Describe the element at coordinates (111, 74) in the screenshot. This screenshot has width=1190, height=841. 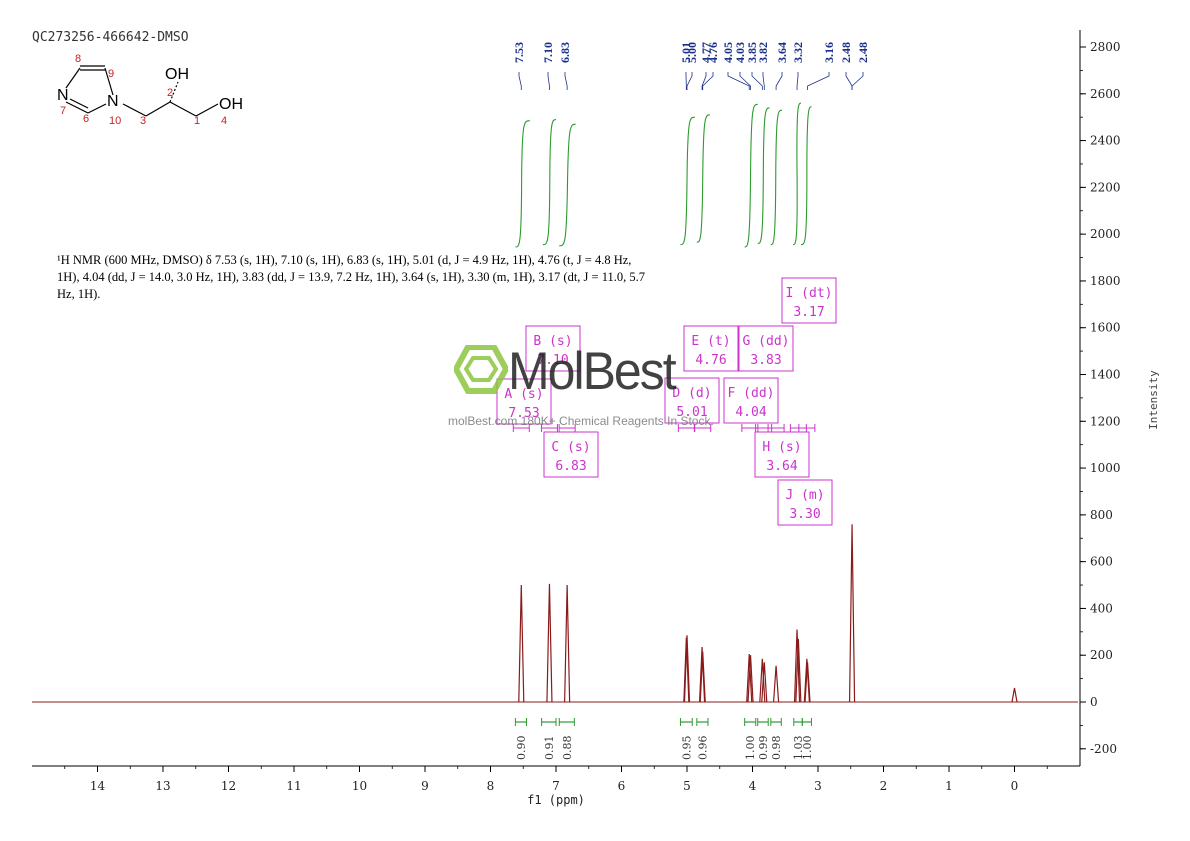
I see `atom-number: 9` at that location.